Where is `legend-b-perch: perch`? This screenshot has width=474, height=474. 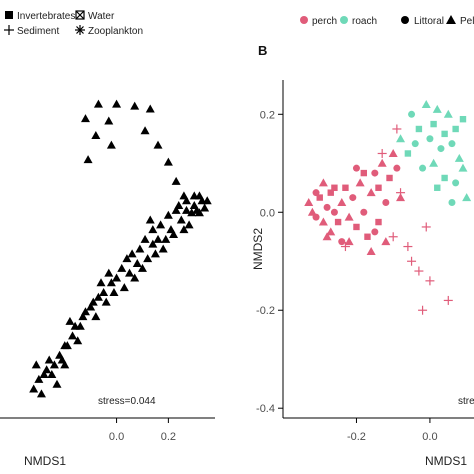
legend-b-perch: perch is located at coordinates (318, 21).